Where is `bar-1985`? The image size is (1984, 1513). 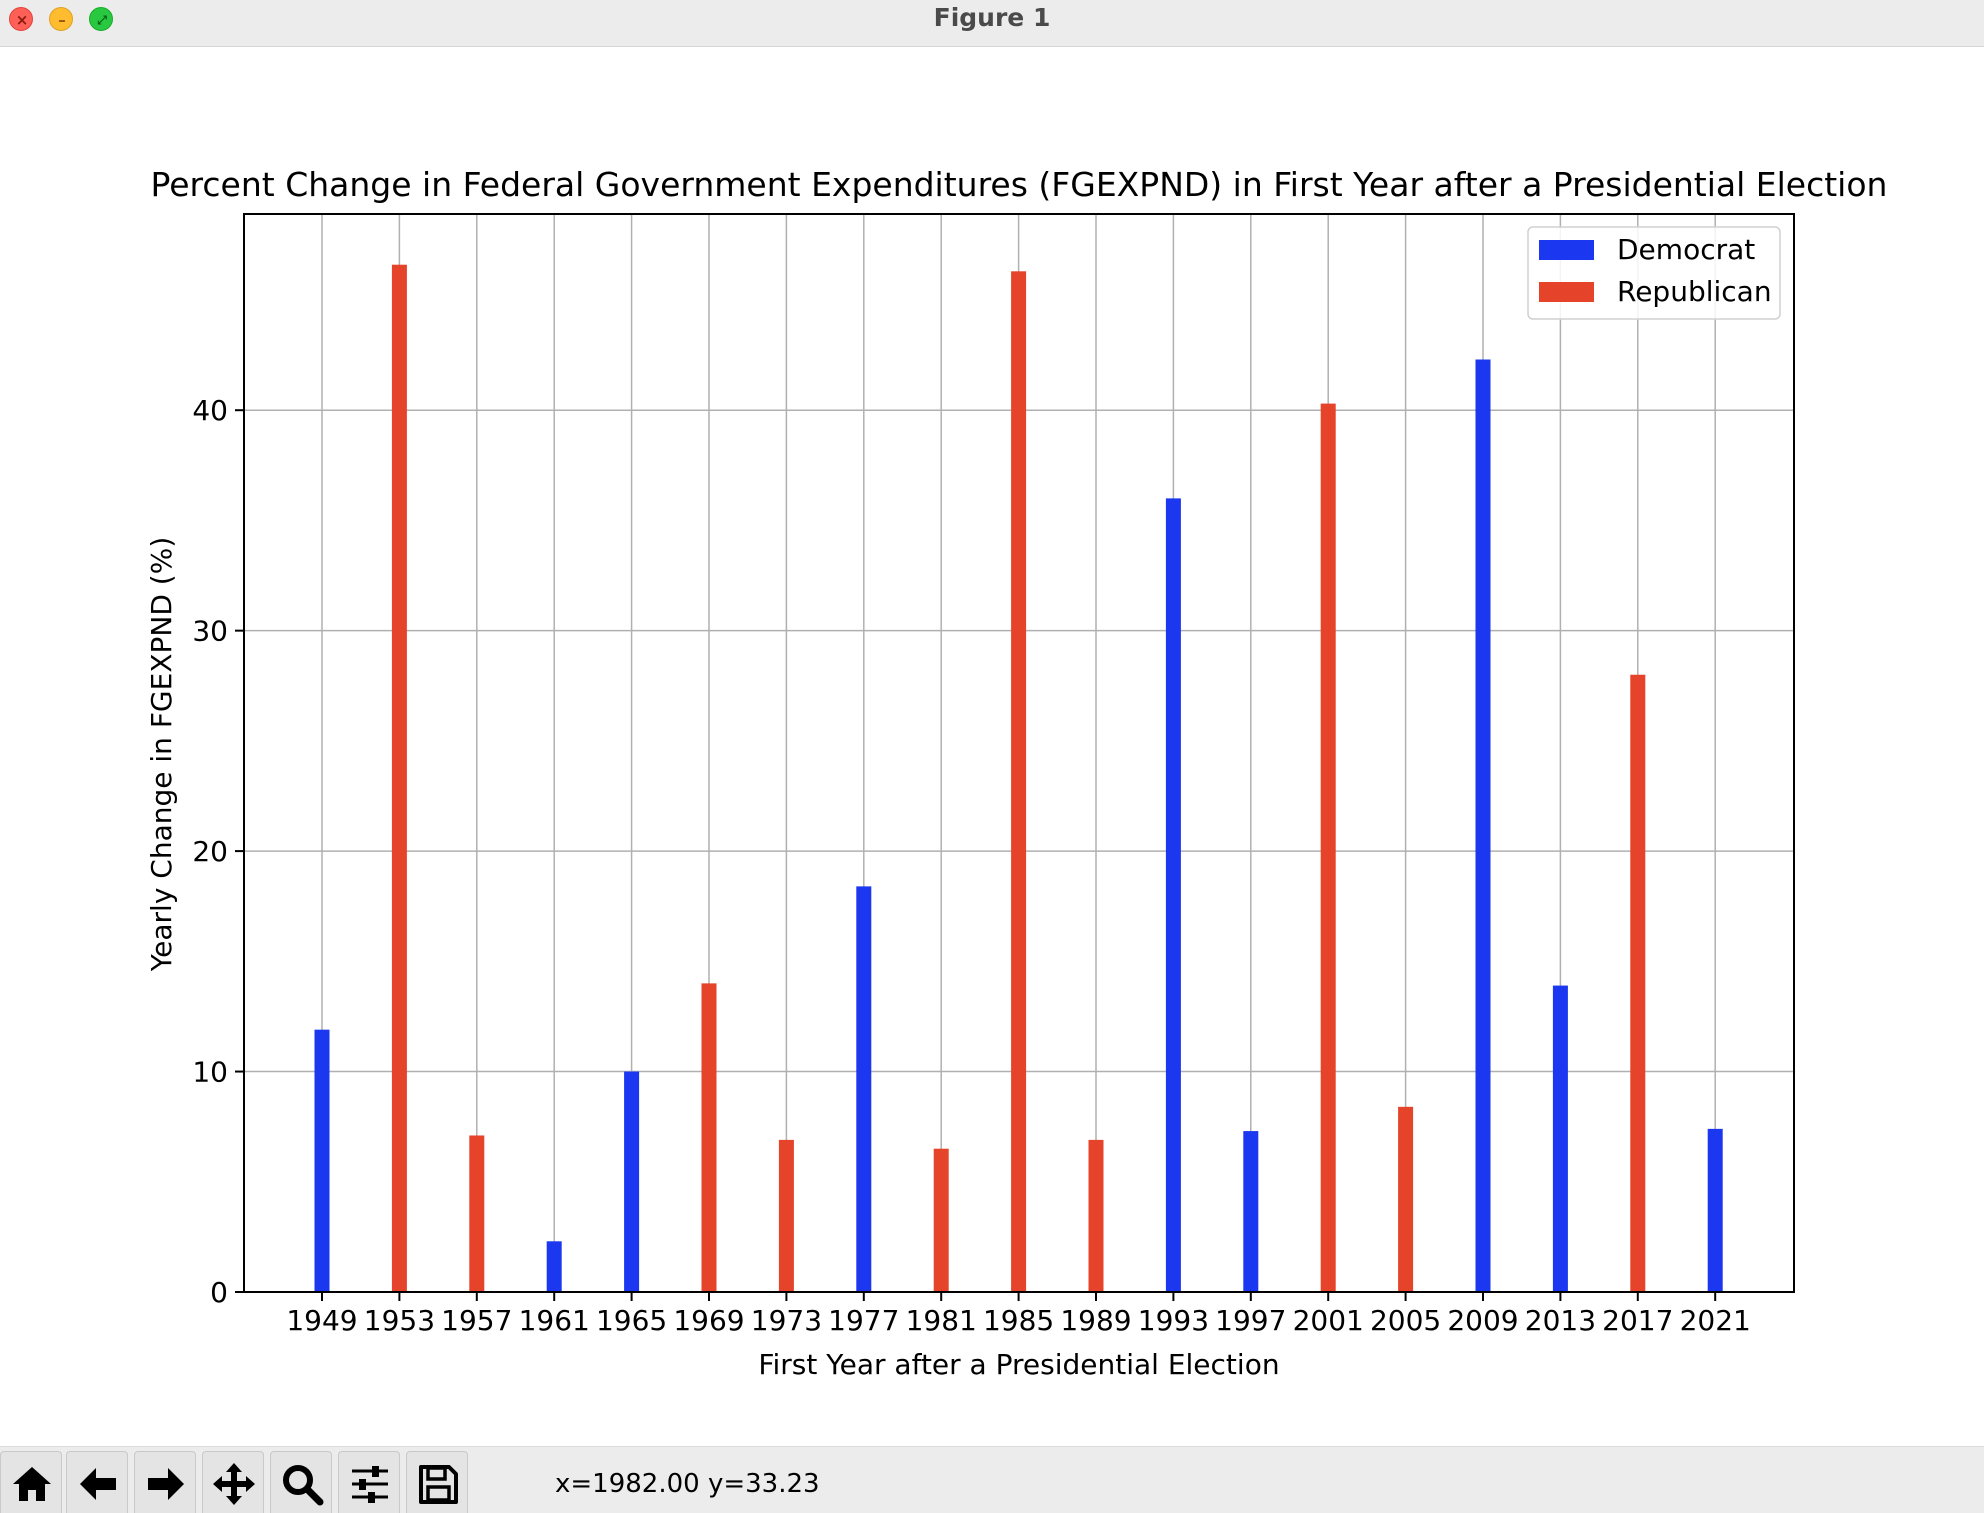
bar-1985 is located at coordinates (1019, 781).